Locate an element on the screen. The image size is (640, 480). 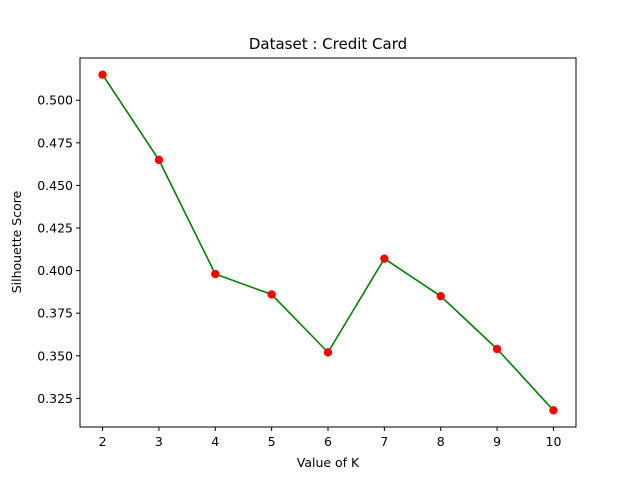
y-tick-label: 0.425 is located at coordinates (55, 228).